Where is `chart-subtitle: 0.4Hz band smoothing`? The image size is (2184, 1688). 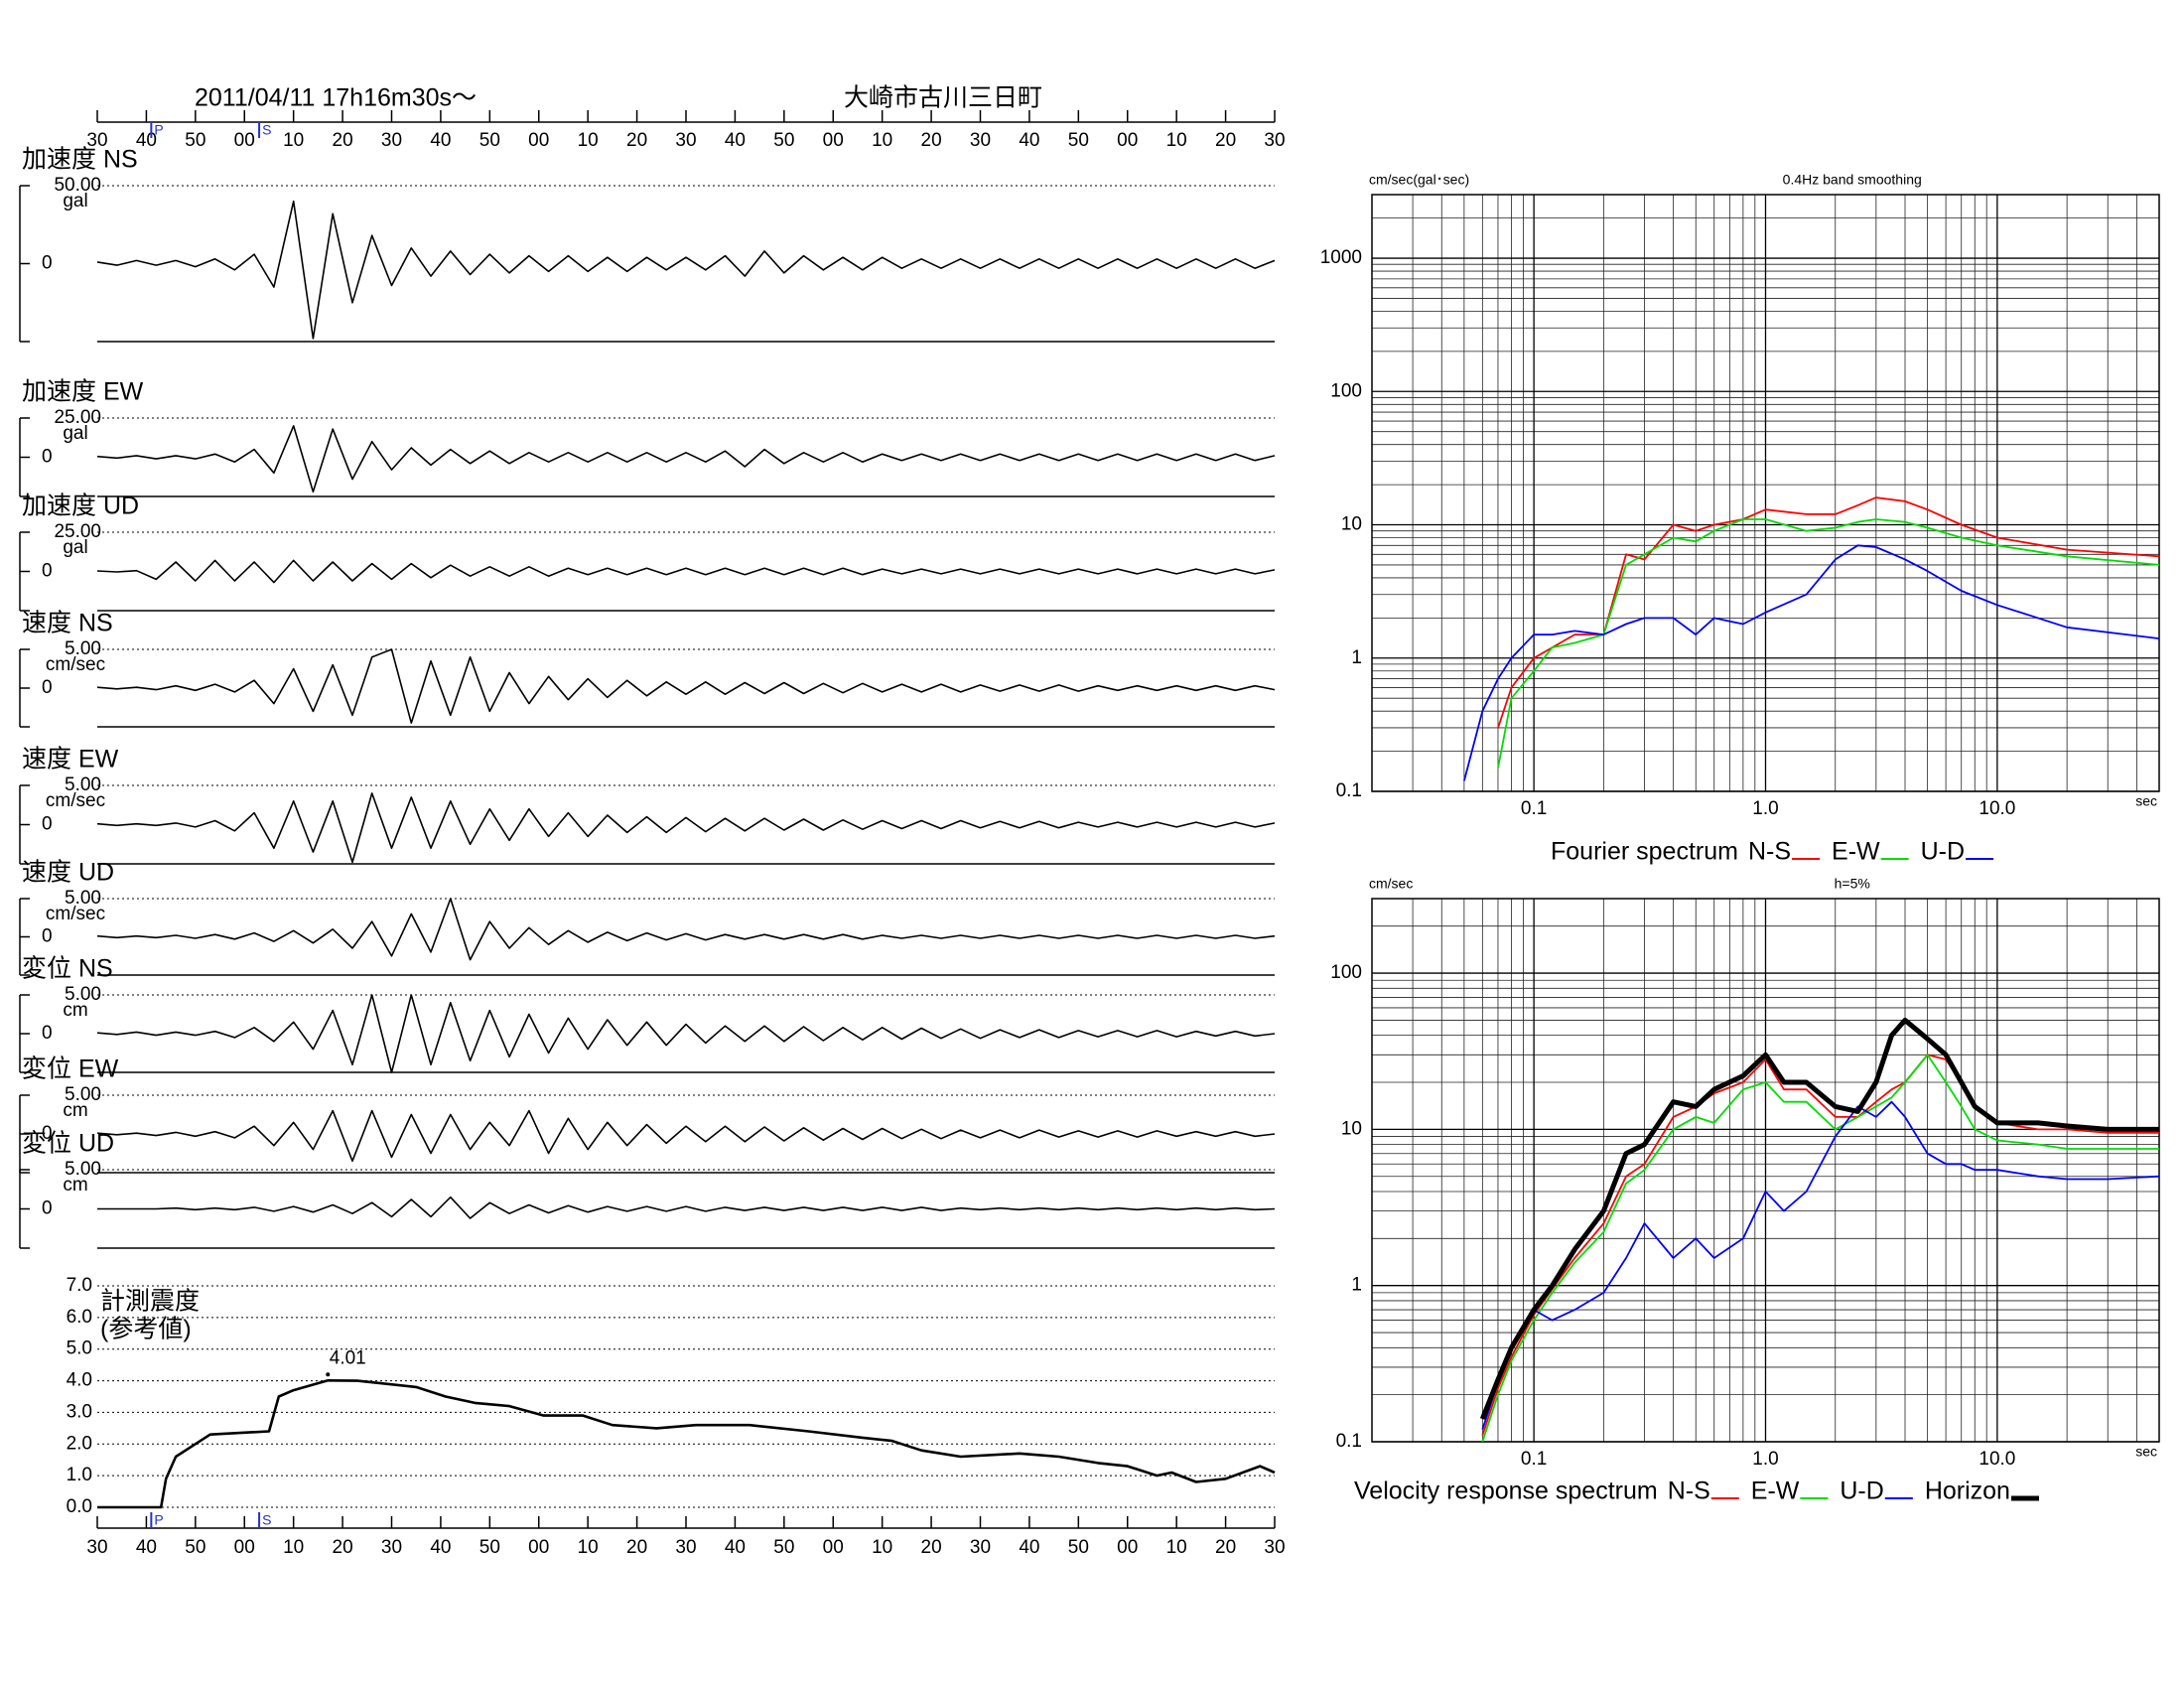 chart-subtitle: 0.4Hz band smoothing is located at coordinates (1852, 180).